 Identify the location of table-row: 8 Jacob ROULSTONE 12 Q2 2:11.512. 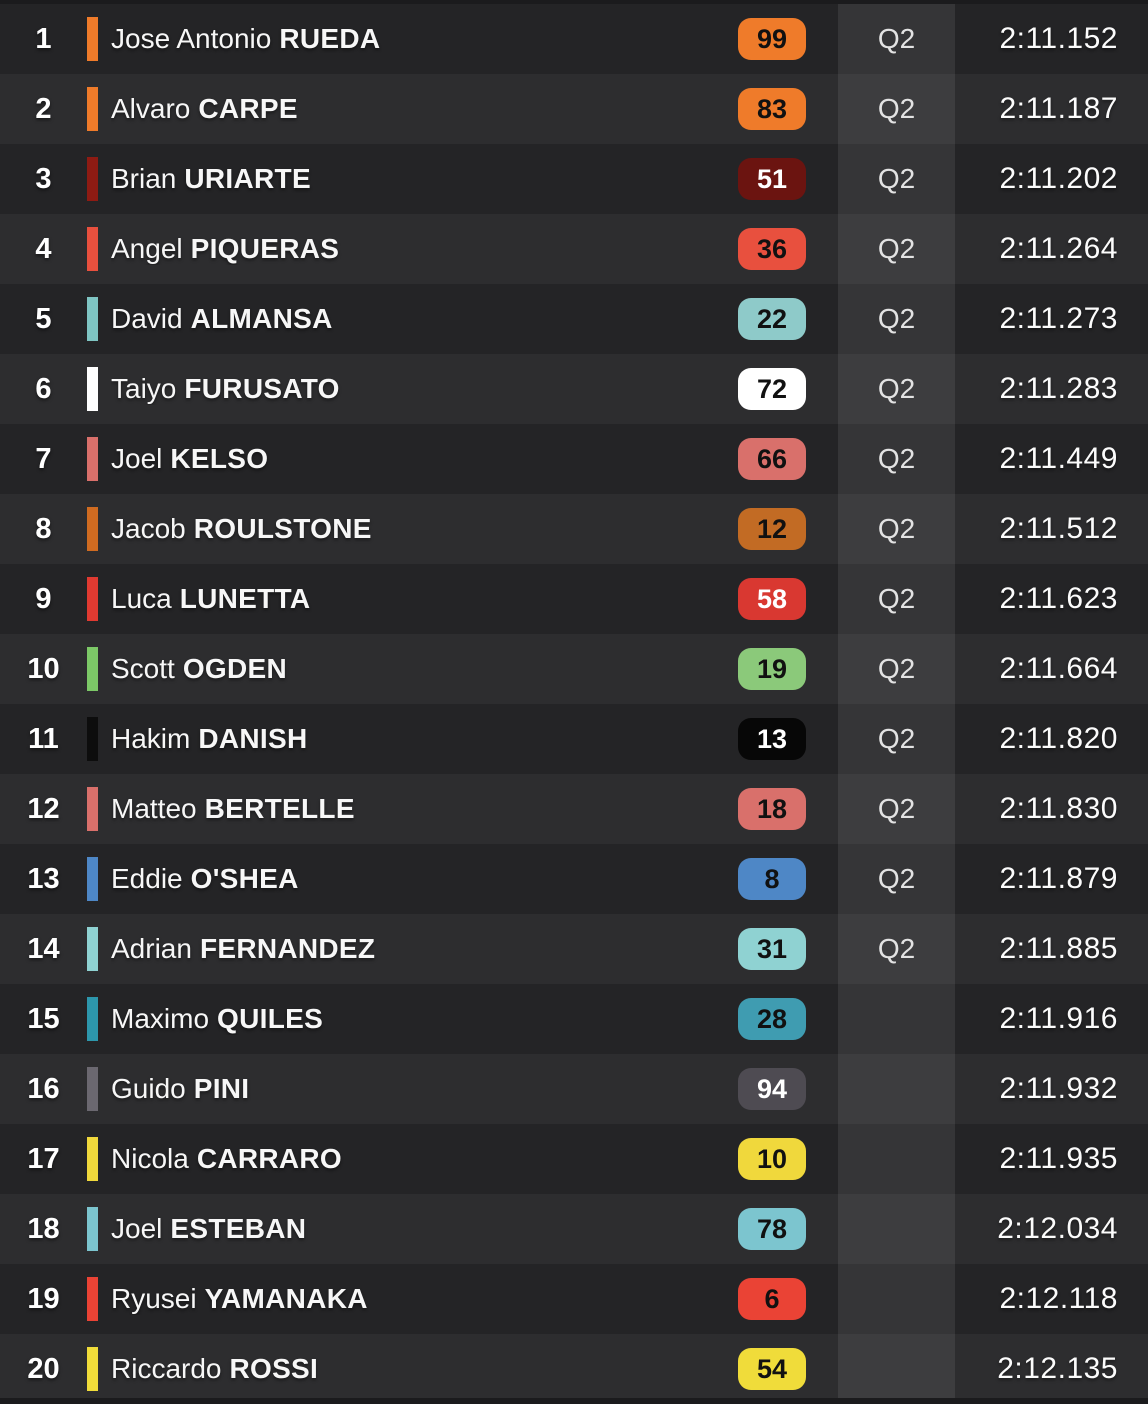
(574, 529).